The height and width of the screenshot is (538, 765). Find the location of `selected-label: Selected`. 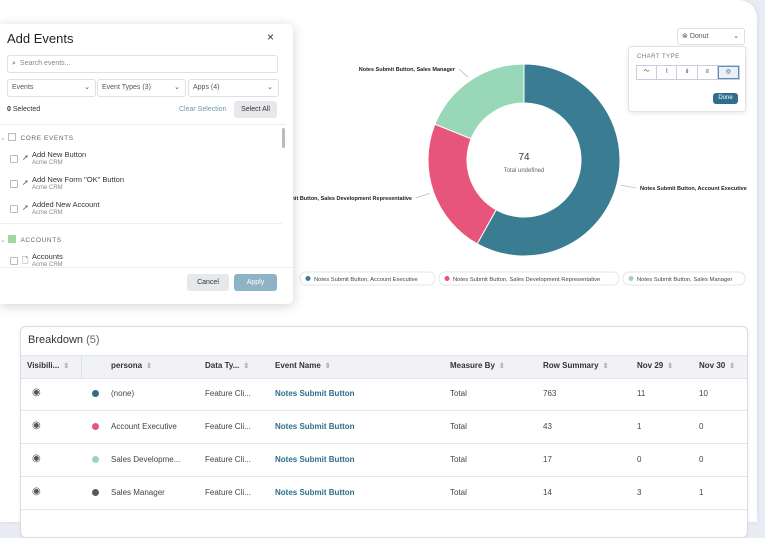

selected-label: Selected is located at coordinates (26, 109).